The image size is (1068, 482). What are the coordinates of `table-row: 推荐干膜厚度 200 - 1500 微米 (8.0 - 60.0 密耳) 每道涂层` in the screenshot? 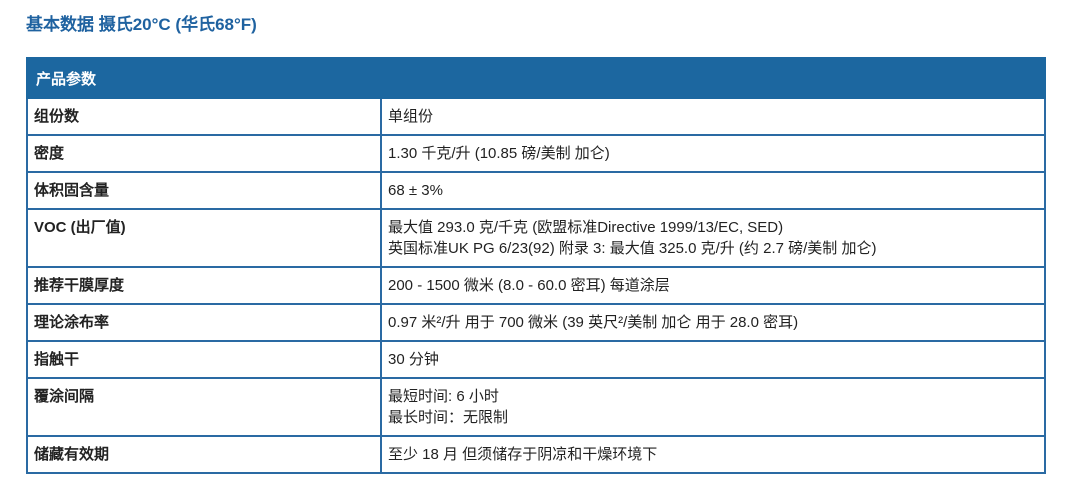 It's located at (536, 285).